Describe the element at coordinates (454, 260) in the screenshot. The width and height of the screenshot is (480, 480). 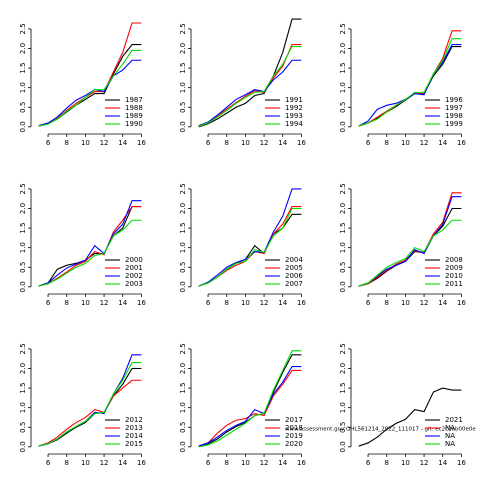
I see `legend-label: 2008` at that location.